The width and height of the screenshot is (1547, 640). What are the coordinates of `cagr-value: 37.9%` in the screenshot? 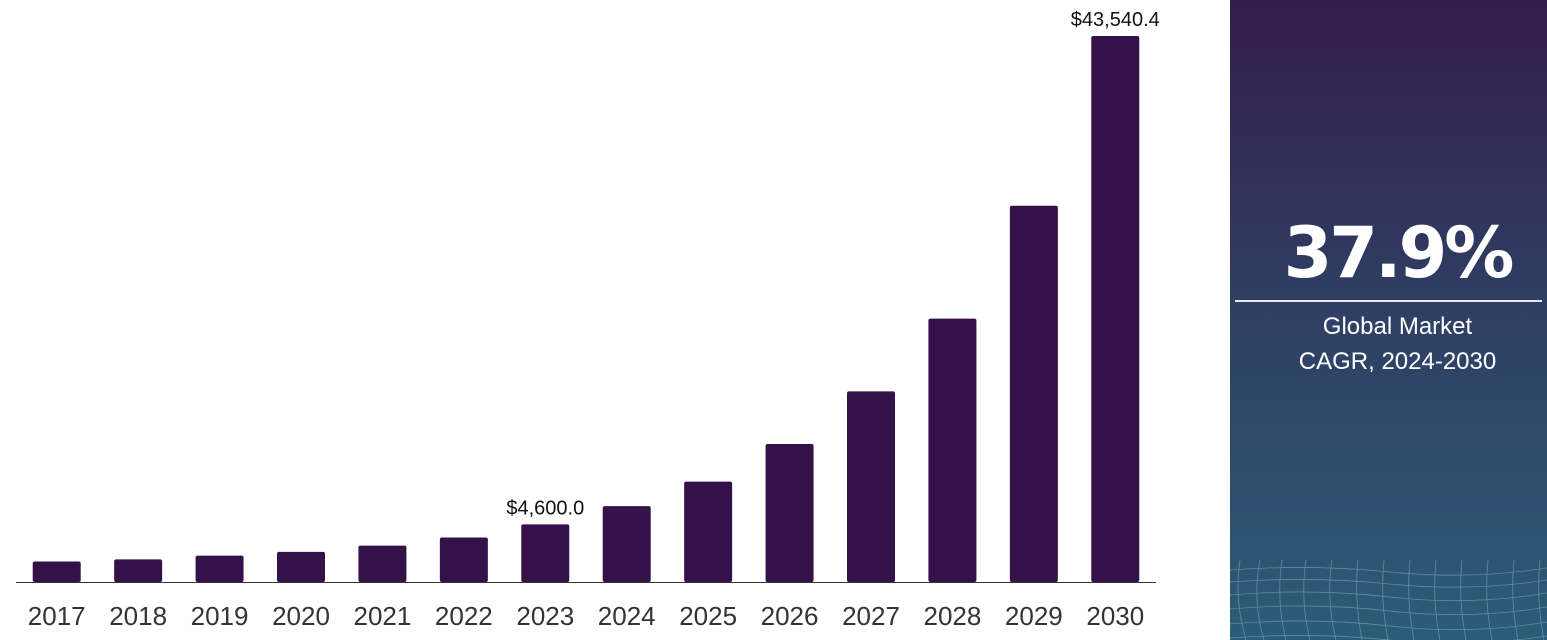 It's located at (1399, 253).